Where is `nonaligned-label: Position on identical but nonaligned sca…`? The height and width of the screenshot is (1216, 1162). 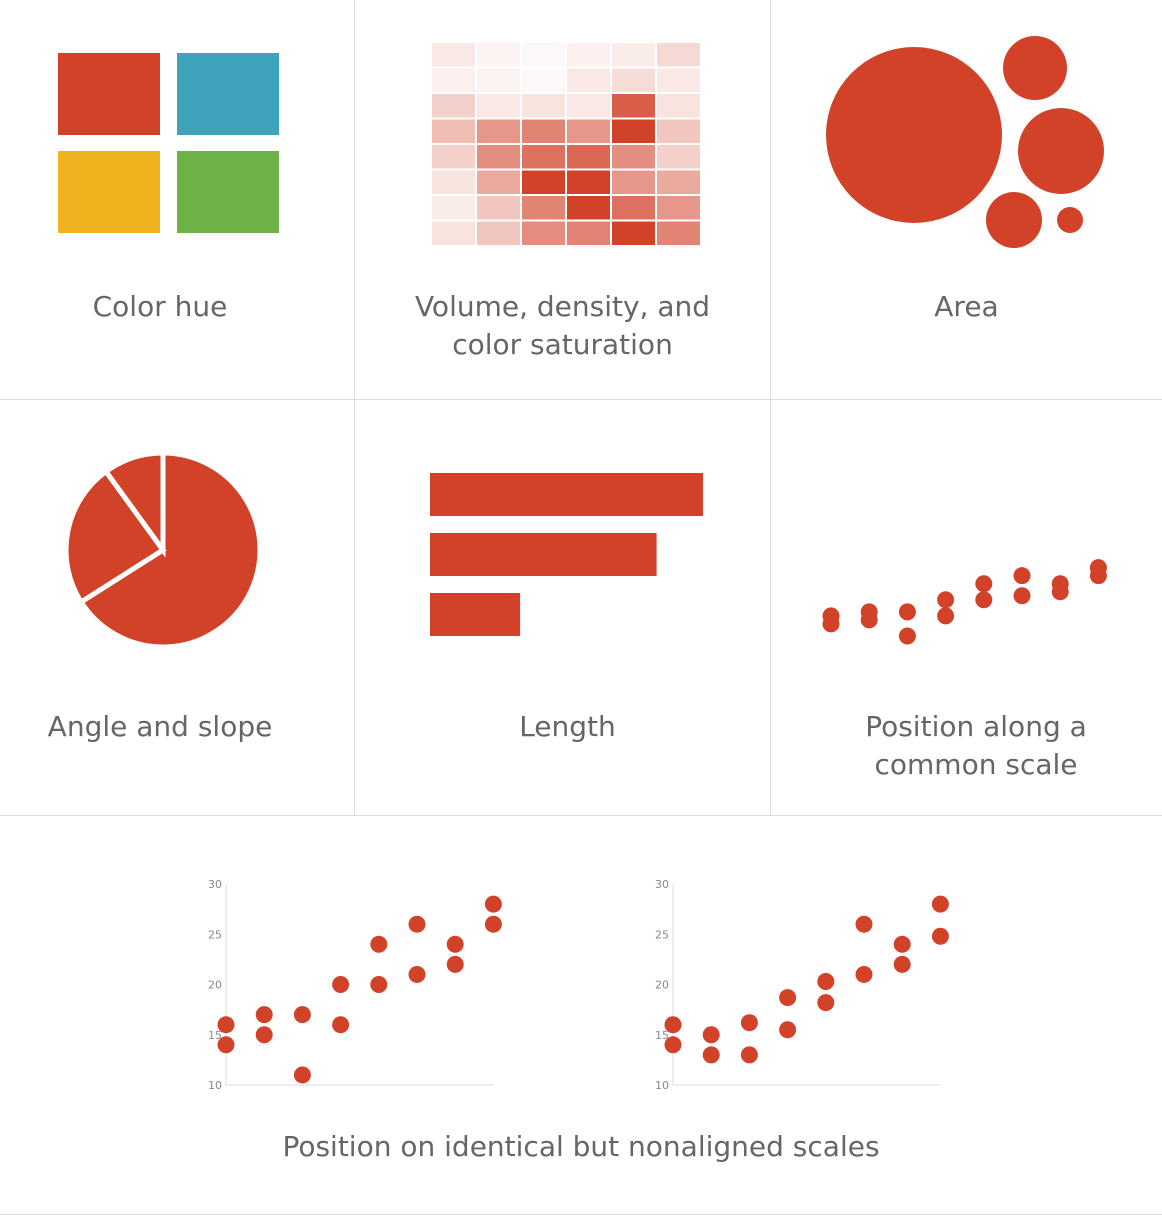
nonaligned-label: Position on identical but nonaligned sca… is located at coordinates (581, 1146).